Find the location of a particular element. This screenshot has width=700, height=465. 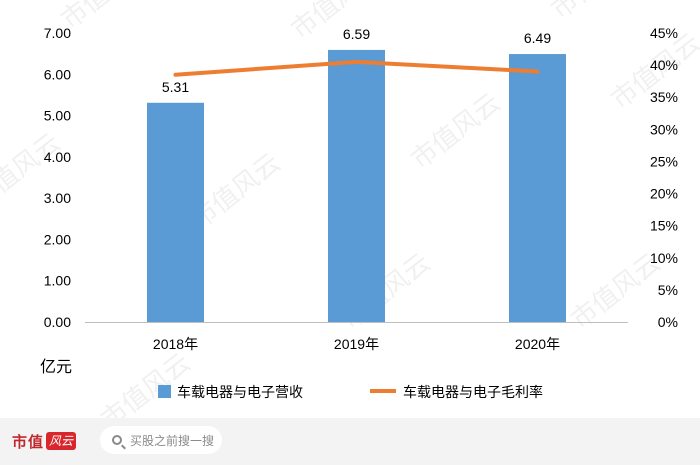

y-left-tick-label: 2.00 is located at coordinates (57, 239).